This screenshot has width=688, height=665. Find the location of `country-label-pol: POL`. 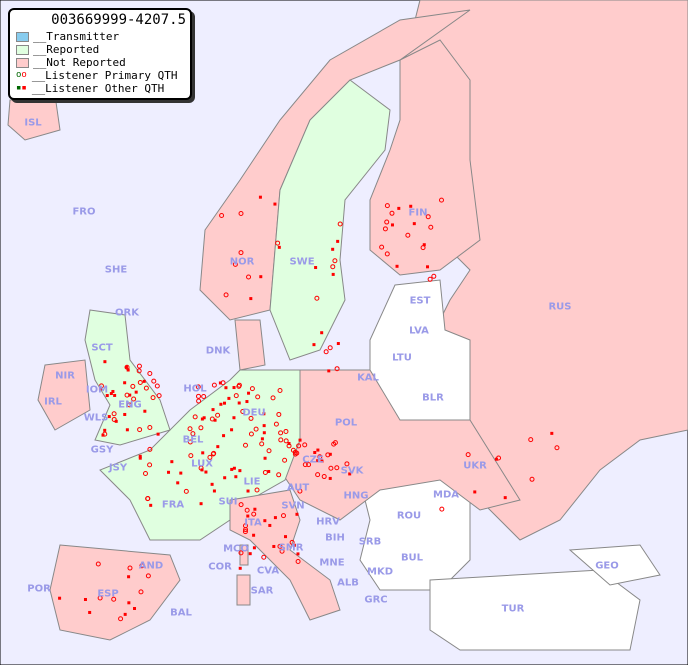

country-label-pol: POL is located at coordinates (346, 423).